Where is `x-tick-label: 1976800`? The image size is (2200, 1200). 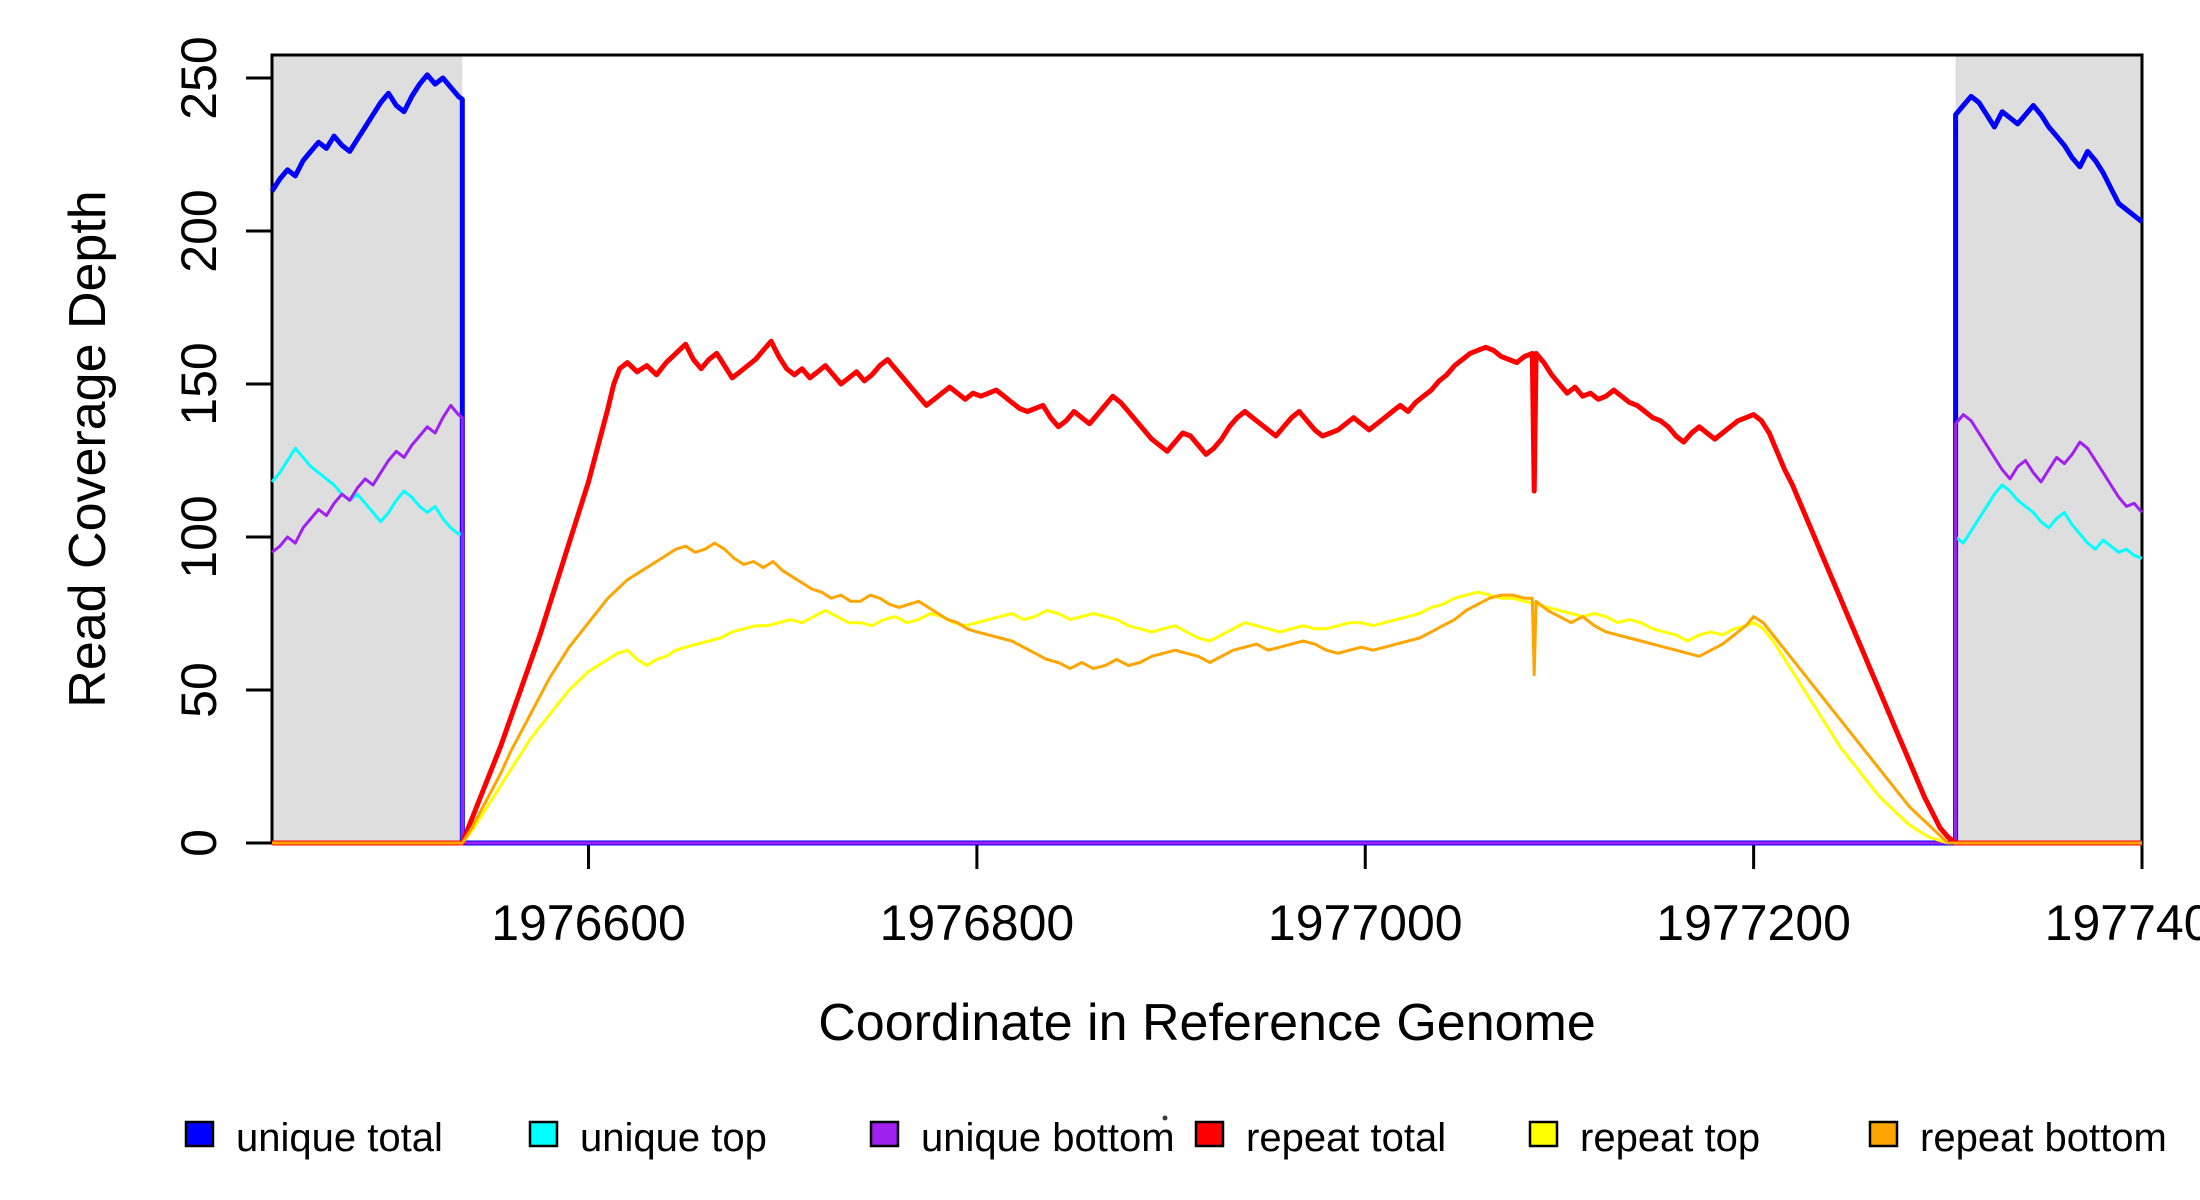
x-tick-label: 1976800 is located at coordinates (977, 923).